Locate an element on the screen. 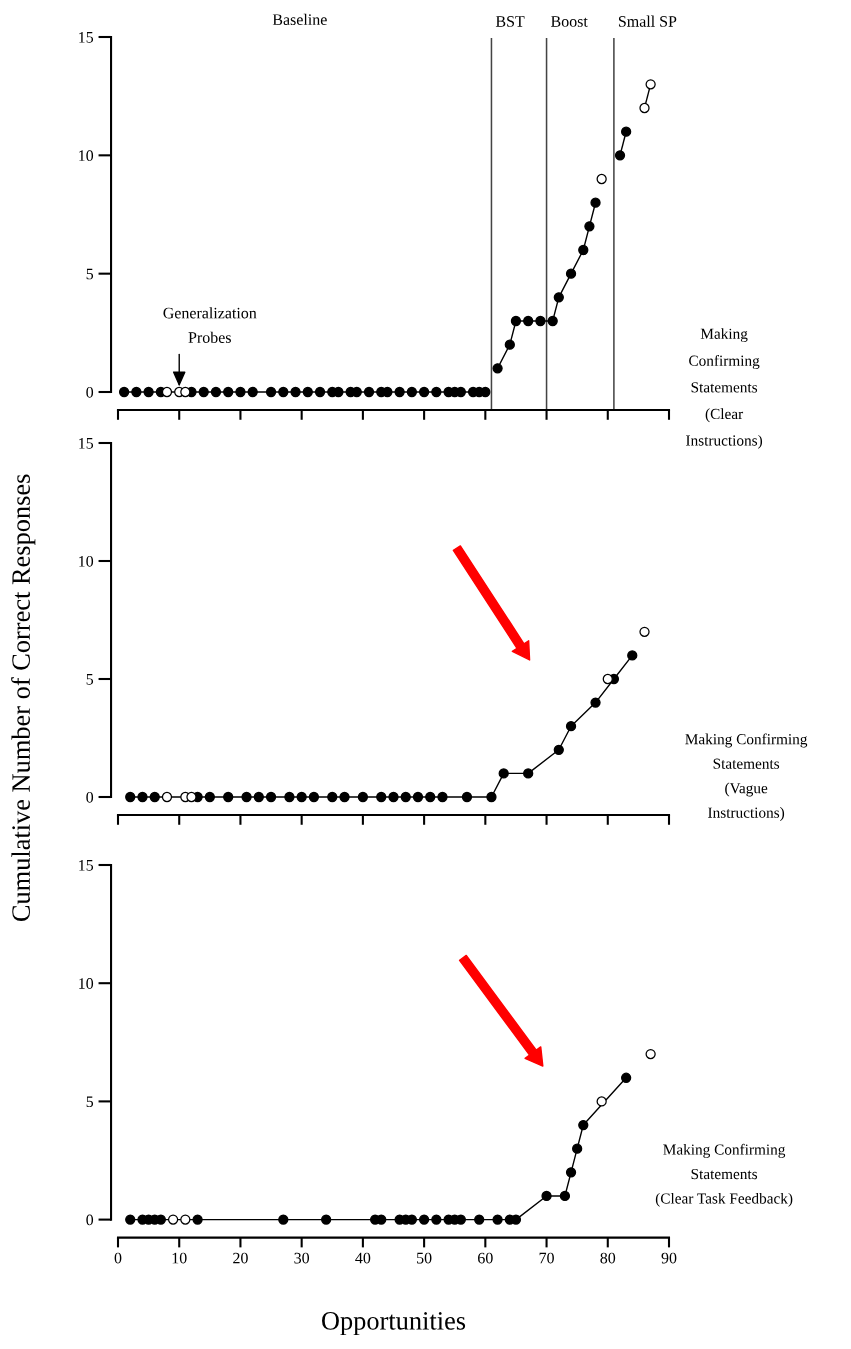 The height and width of the screenshot is (1349, 851). ref-line-label: Small SP is located at coordinates (647, 21).